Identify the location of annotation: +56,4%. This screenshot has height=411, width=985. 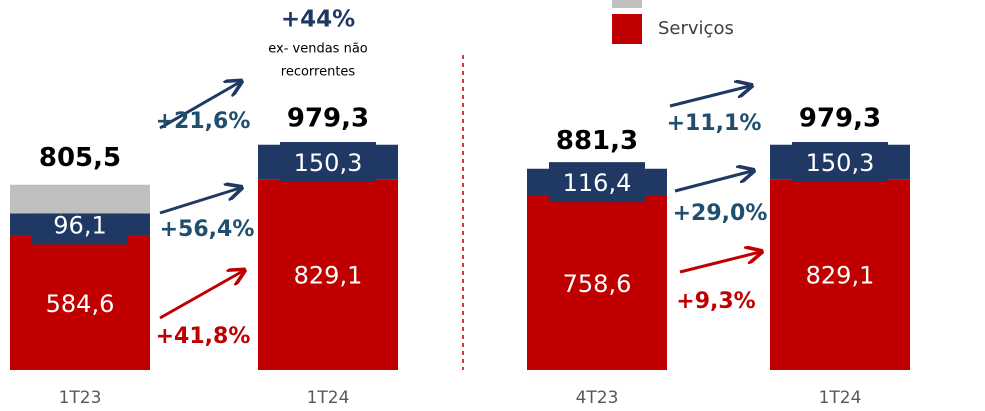
(207, 229).